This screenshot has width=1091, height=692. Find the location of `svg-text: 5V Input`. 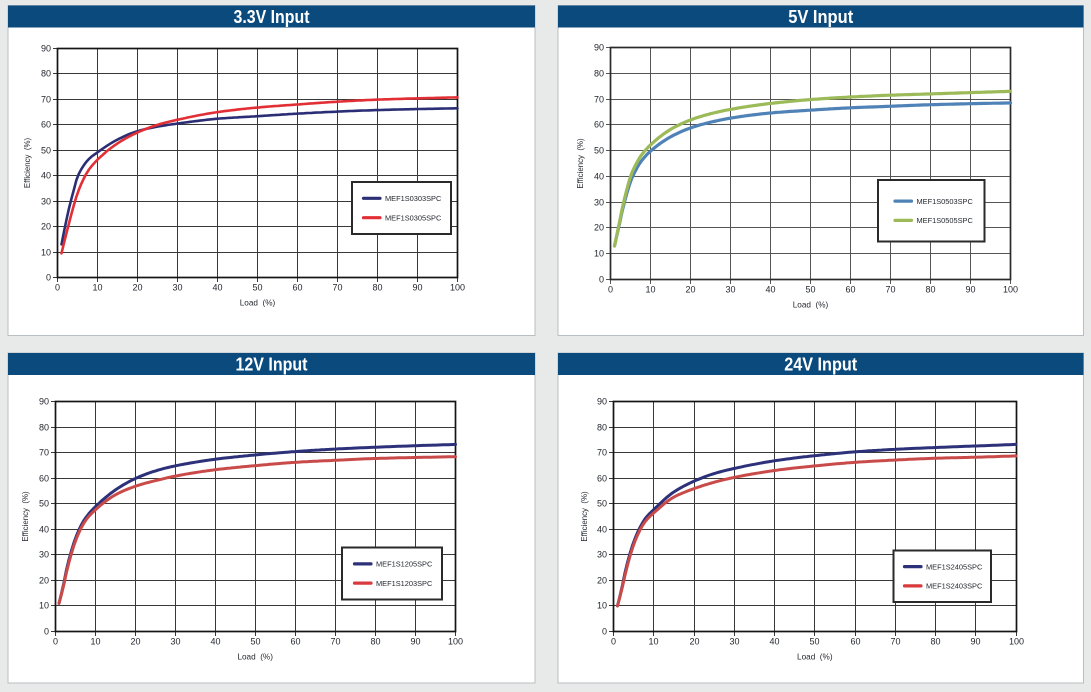

svg-text: 5V Input is located at coordinates (820, 16).